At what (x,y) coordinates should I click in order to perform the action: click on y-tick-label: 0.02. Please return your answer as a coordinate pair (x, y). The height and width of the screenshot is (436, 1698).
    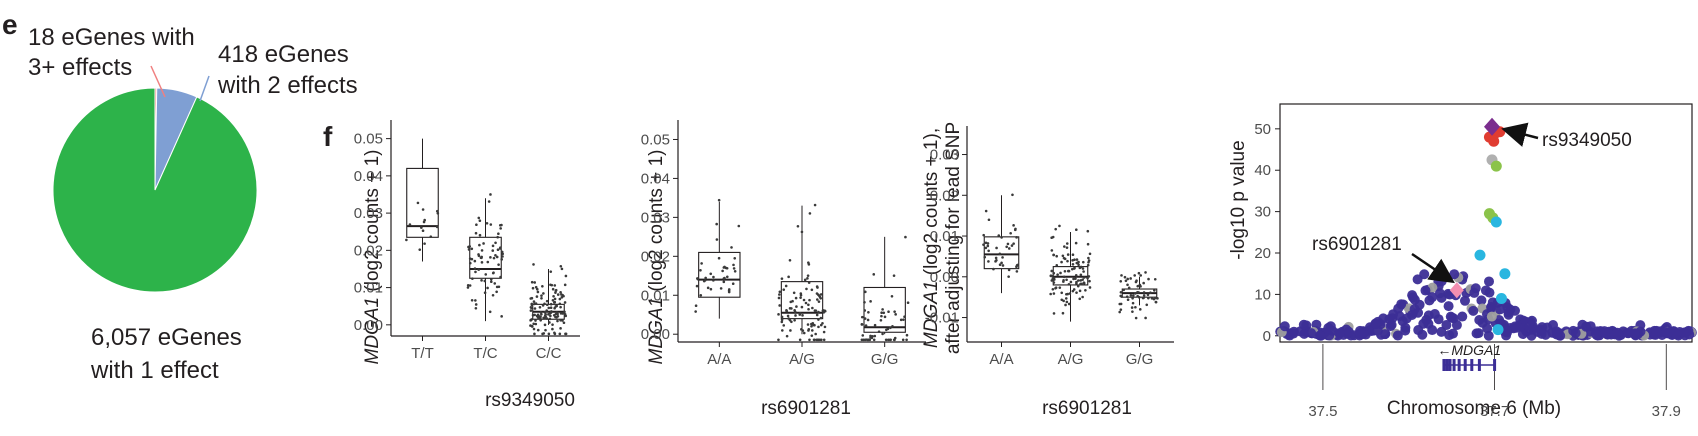
    Looking at the image, I should click on (655, 256).